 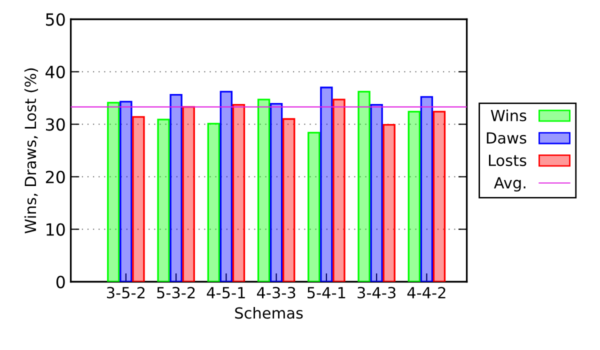 I want to click on x-tick-label: 4-4-2, so click(x=426, y=292).